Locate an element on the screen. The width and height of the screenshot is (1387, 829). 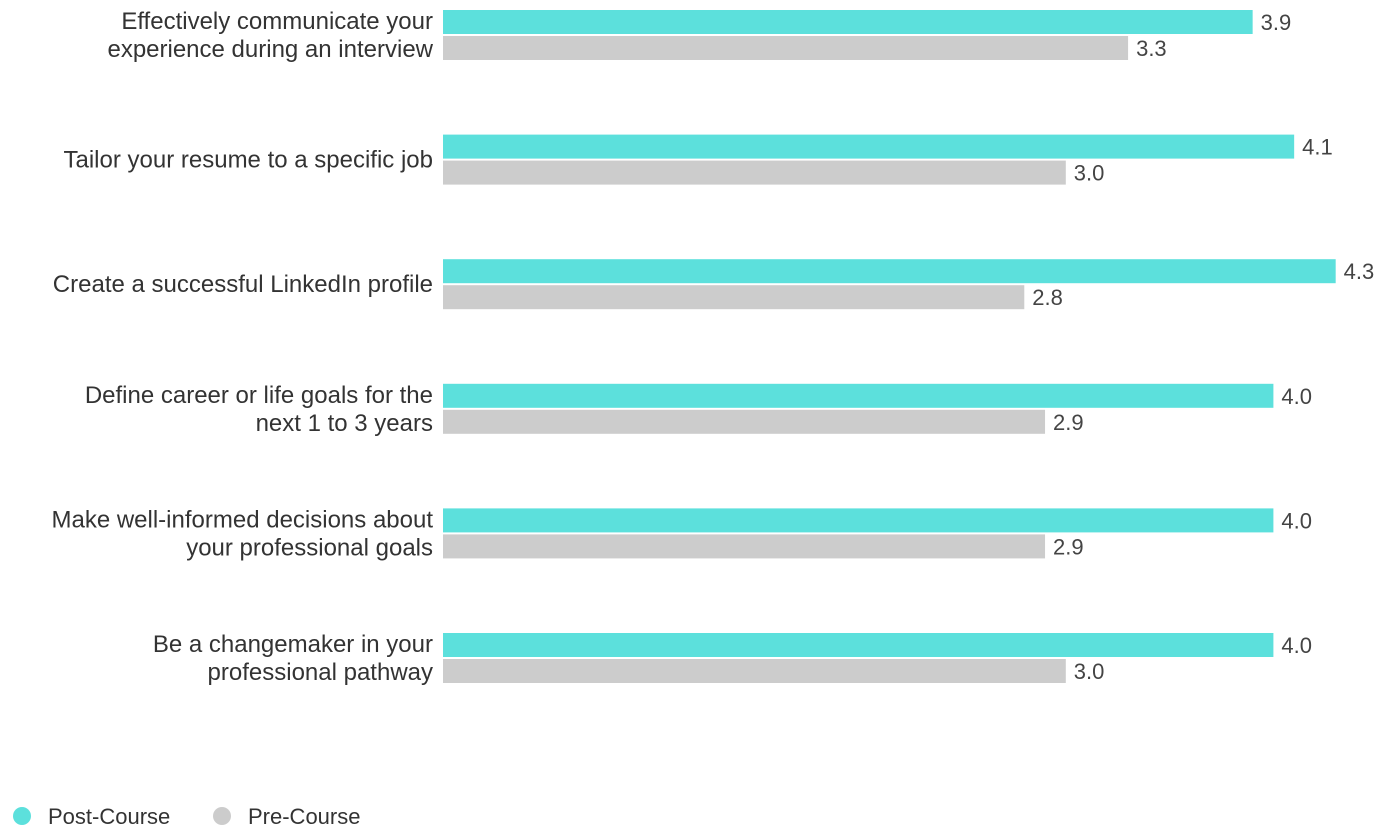
category-label-line: experience during an interview is located at coordinates (270, 49).